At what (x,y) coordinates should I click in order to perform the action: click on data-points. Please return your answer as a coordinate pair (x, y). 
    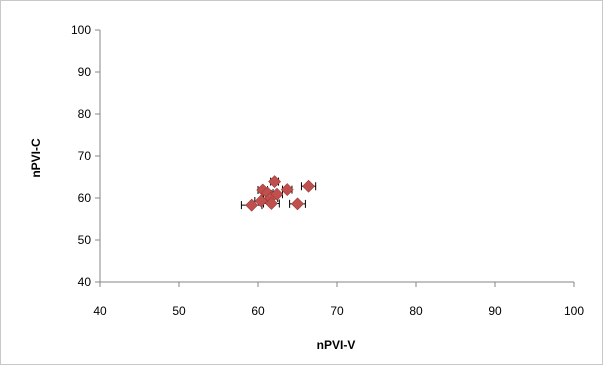
    Looking at the image, I should click on (280, 193).